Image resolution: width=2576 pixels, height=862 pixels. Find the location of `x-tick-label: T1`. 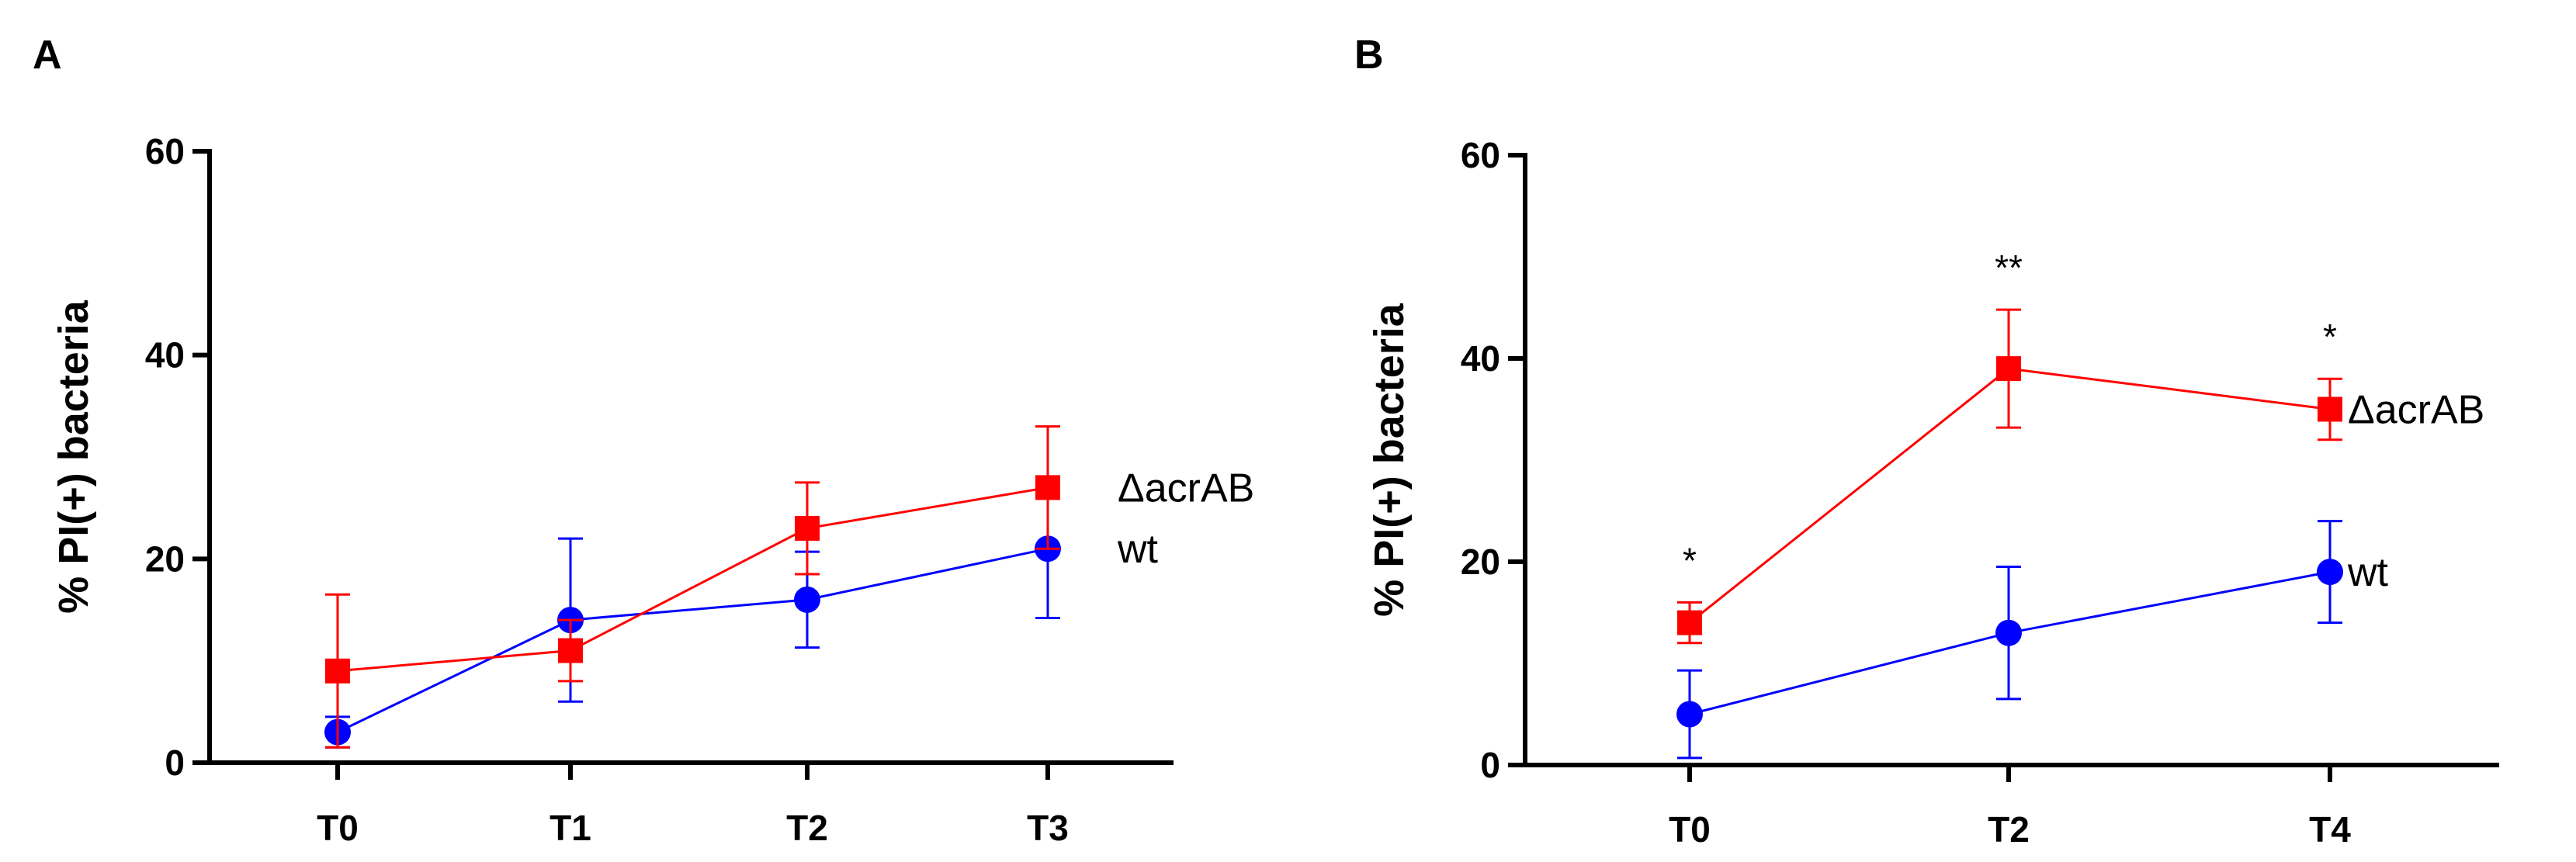

x-tick-label: T1 is located at coordinates (570, 828).